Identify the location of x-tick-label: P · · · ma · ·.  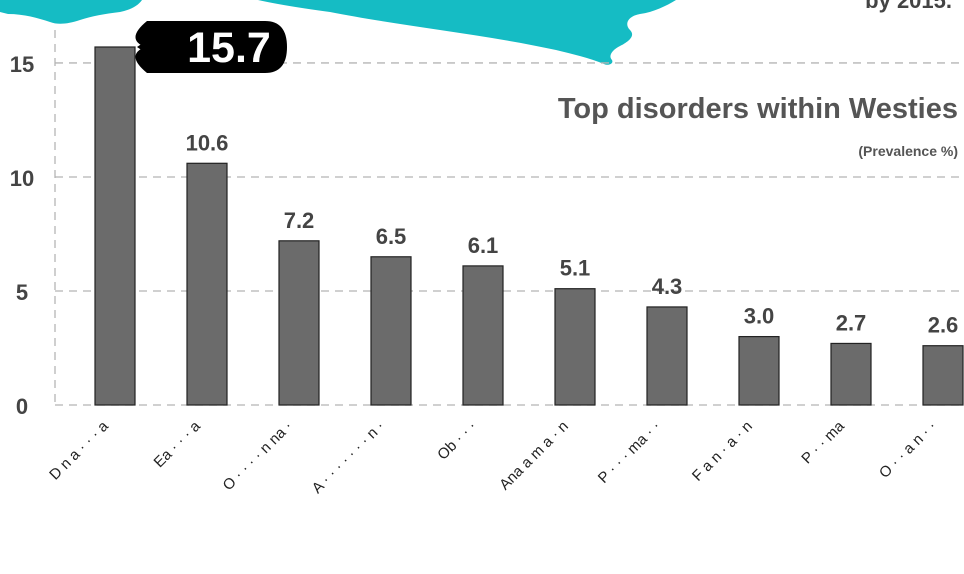
(629, 452).